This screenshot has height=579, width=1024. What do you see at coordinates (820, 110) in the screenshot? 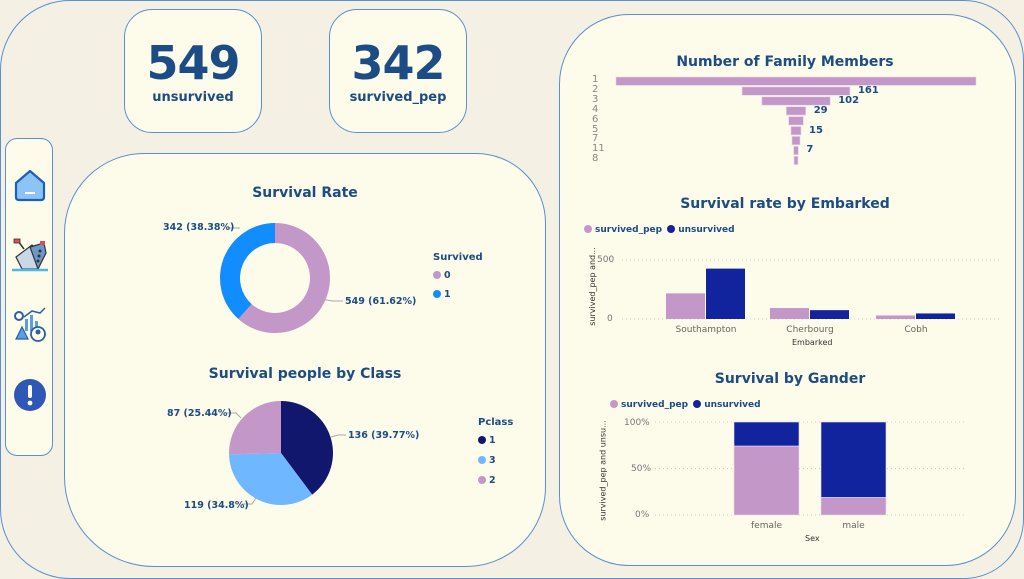
I see `funnel-data-label: 29` at bounding box center [820, 110].